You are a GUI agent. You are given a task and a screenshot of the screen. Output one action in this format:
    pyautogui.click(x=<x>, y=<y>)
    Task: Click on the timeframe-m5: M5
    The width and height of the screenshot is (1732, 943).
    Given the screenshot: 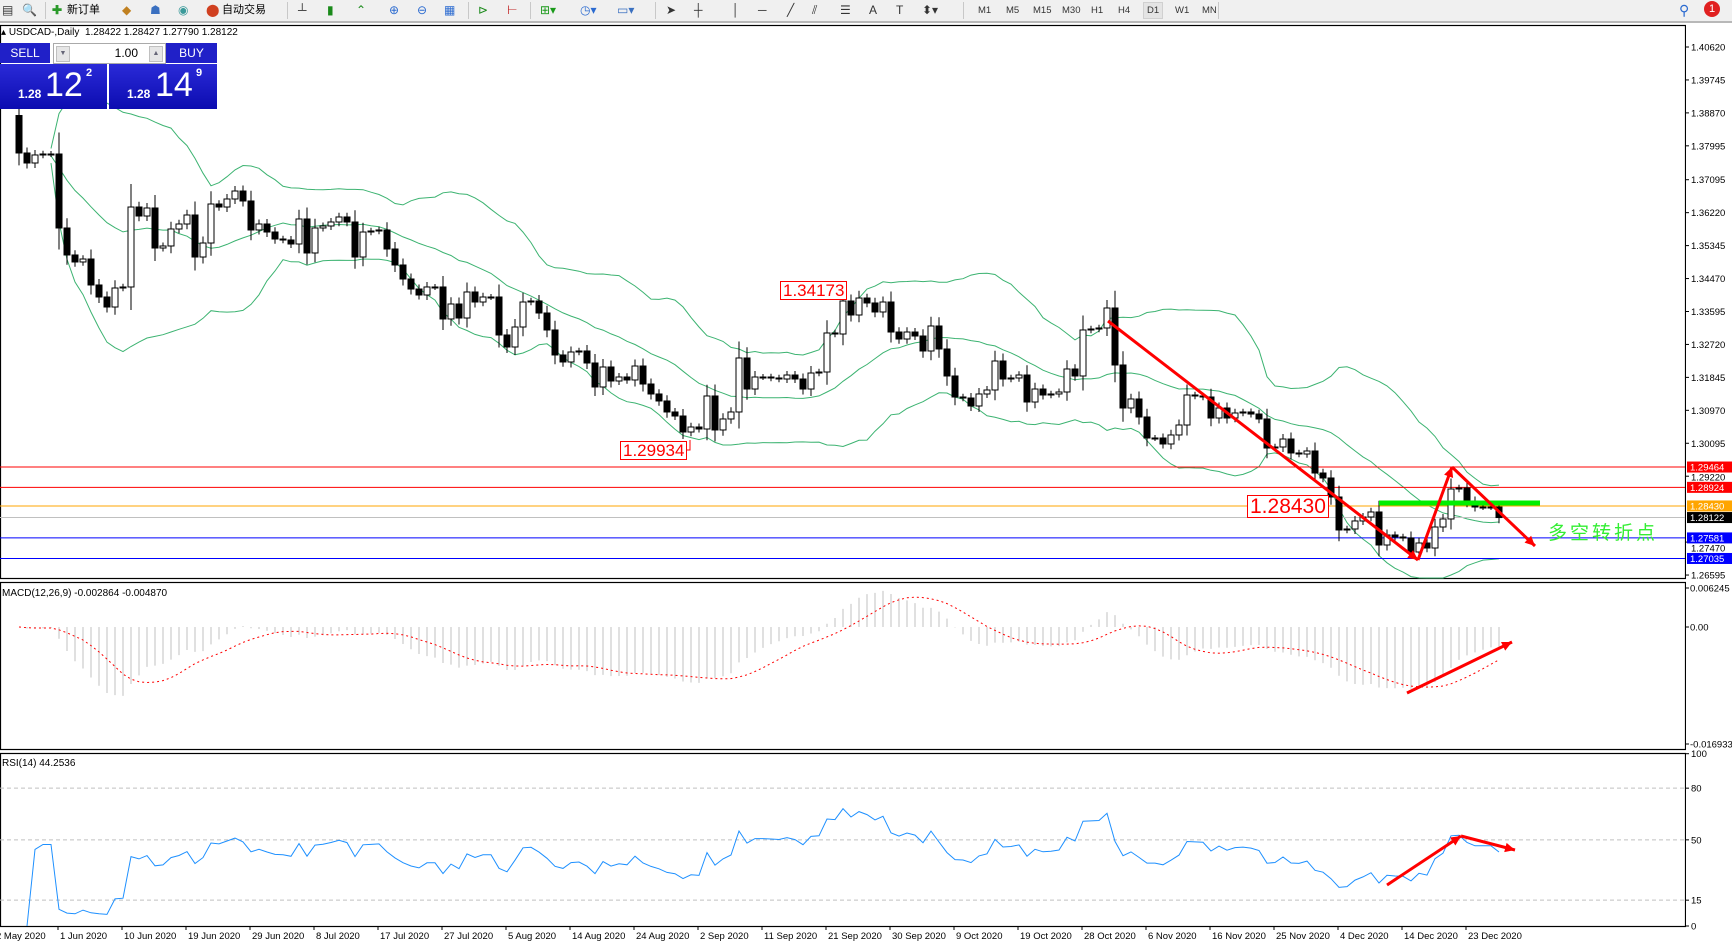 What is the action you would take?
    pyautogui.click(x=1013, y=10)
    